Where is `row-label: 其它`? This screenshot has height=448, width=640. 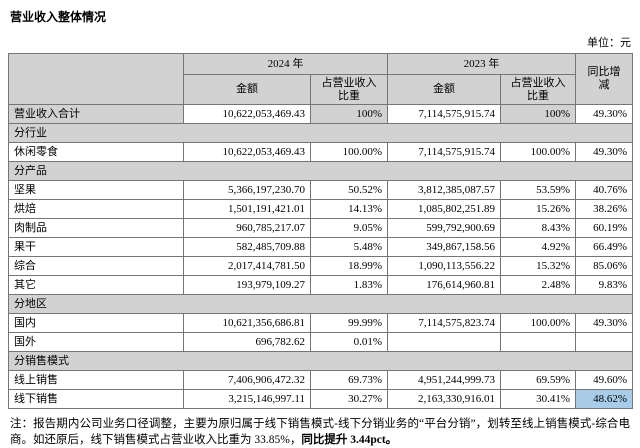
row-label: 其它 is located at coordinates (96, 285).